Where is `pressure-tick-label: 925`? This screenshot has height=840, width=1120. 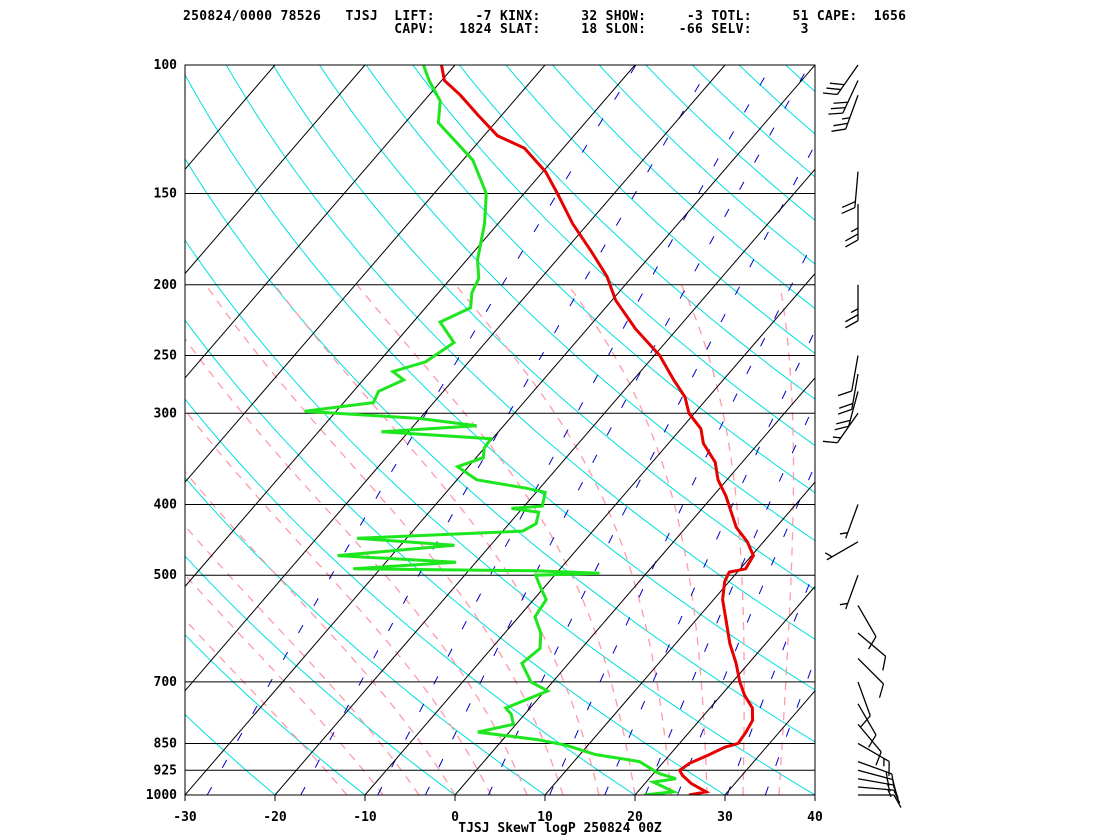
pressure-tick-label: 925 is located at coordinates (165, 770).